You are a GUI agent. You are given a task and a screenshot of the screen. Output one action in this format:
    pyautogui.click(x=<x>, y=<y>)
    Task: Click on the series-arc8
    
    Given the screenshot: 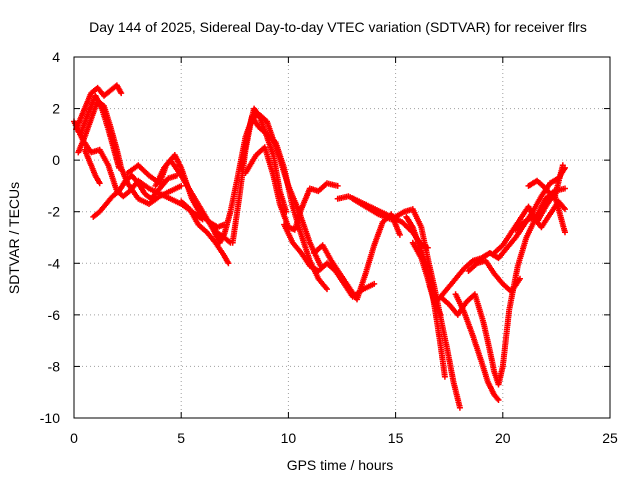 What is the action you would take?
    pyautogui.click(x=193, y=201)
    